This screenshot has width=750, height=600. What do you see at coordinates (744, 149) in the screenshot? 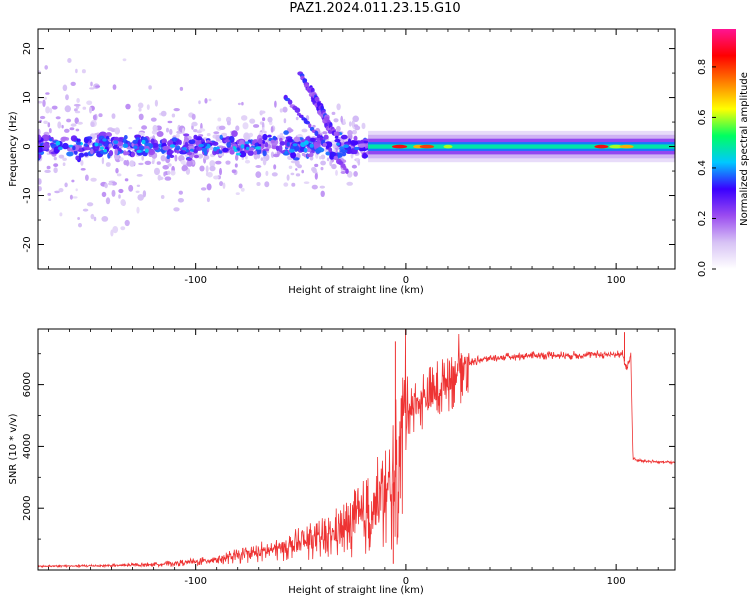
I see `colorbar-label: Normalized spectral amplitude` at bounding box center [744, 149].